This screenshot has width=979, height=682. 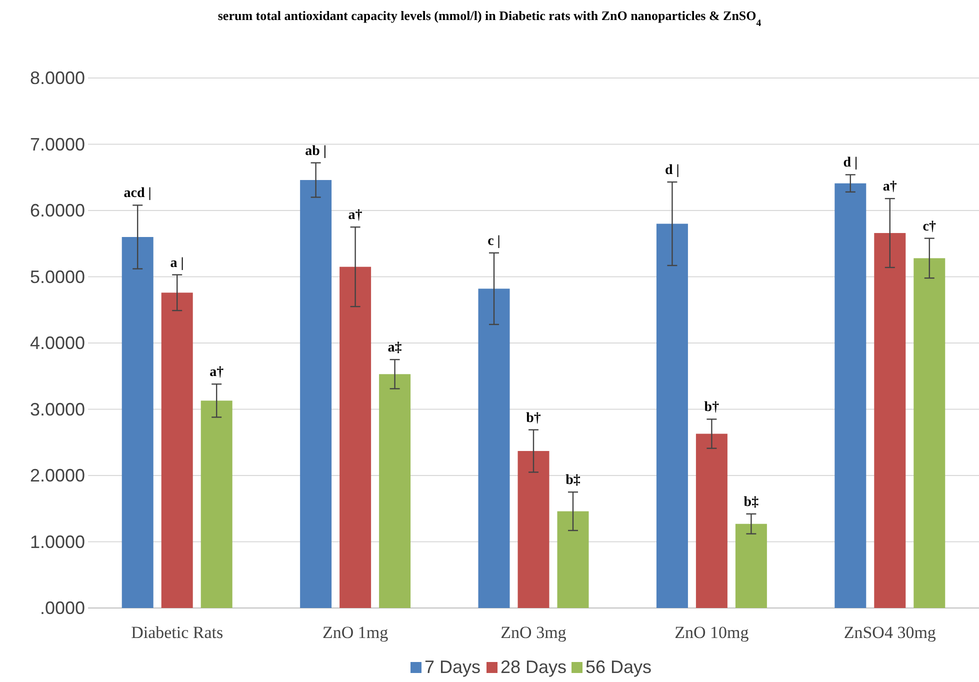 I want to click on chart-title: serum total antioxidant capacity levels (mmol/l) in Diabetic rats with ZnO nanoparticles & ZnSO$_{4}$, so click(x=490, y=18).